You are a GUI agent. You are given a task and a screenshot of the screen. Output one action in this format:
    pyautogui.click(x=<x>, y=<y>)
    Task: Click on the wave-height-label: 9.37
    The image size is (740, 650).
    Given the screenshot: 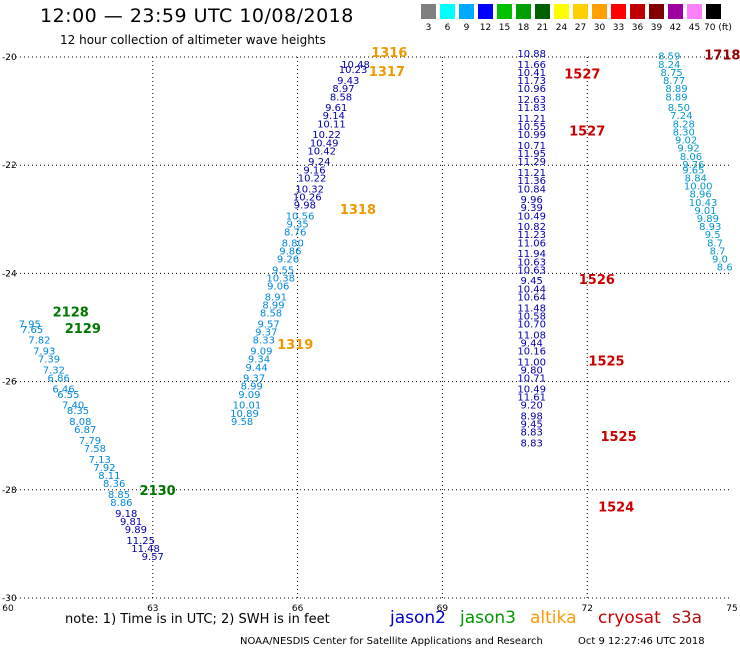 What is the action you would take?
    pyautogui.click(x=266, y=333)
    